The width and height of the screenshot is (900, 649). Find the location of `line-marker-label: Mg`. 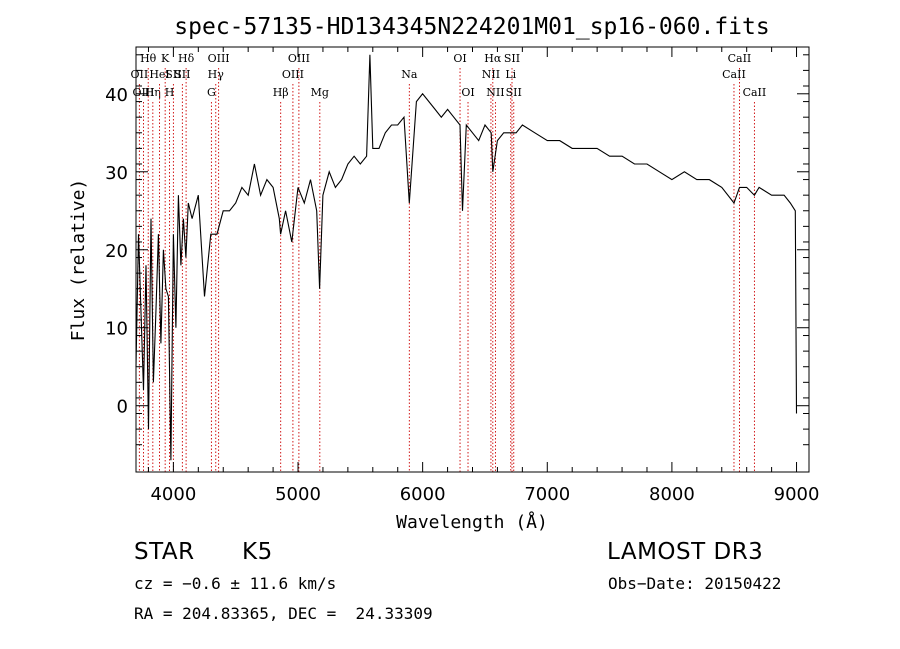

line-marker-label: Mg is located at coordinates (320, 92).